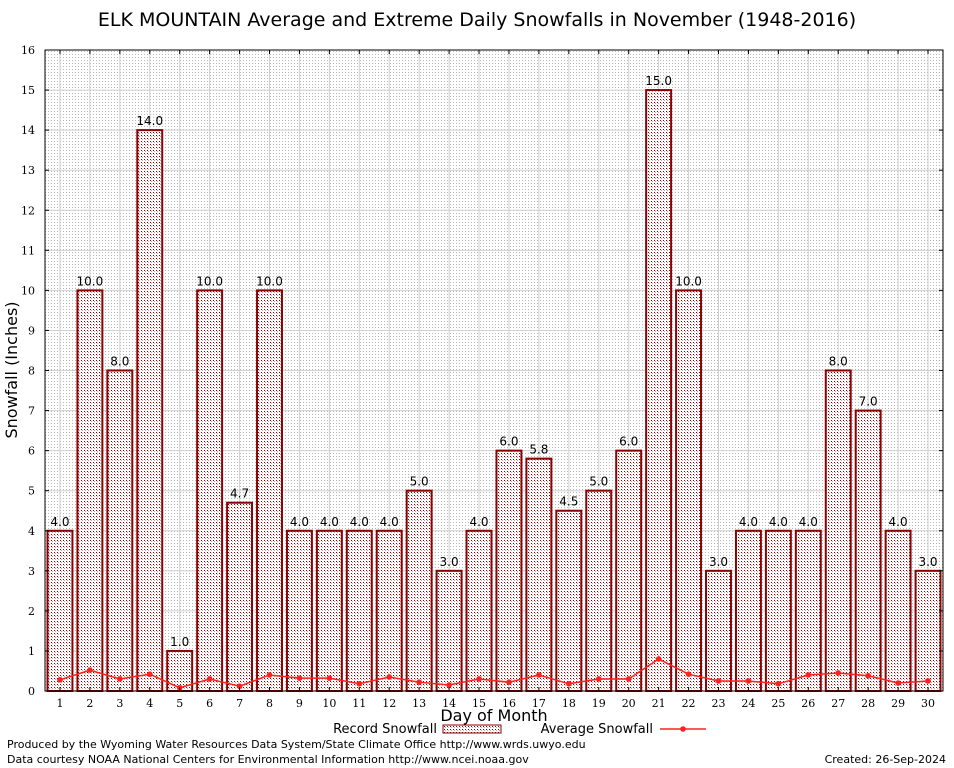  What do you see at coordinates (568, 502) in the screenshot?
I see `bar-value-label: 4.5` at bounding box center [568, 502].